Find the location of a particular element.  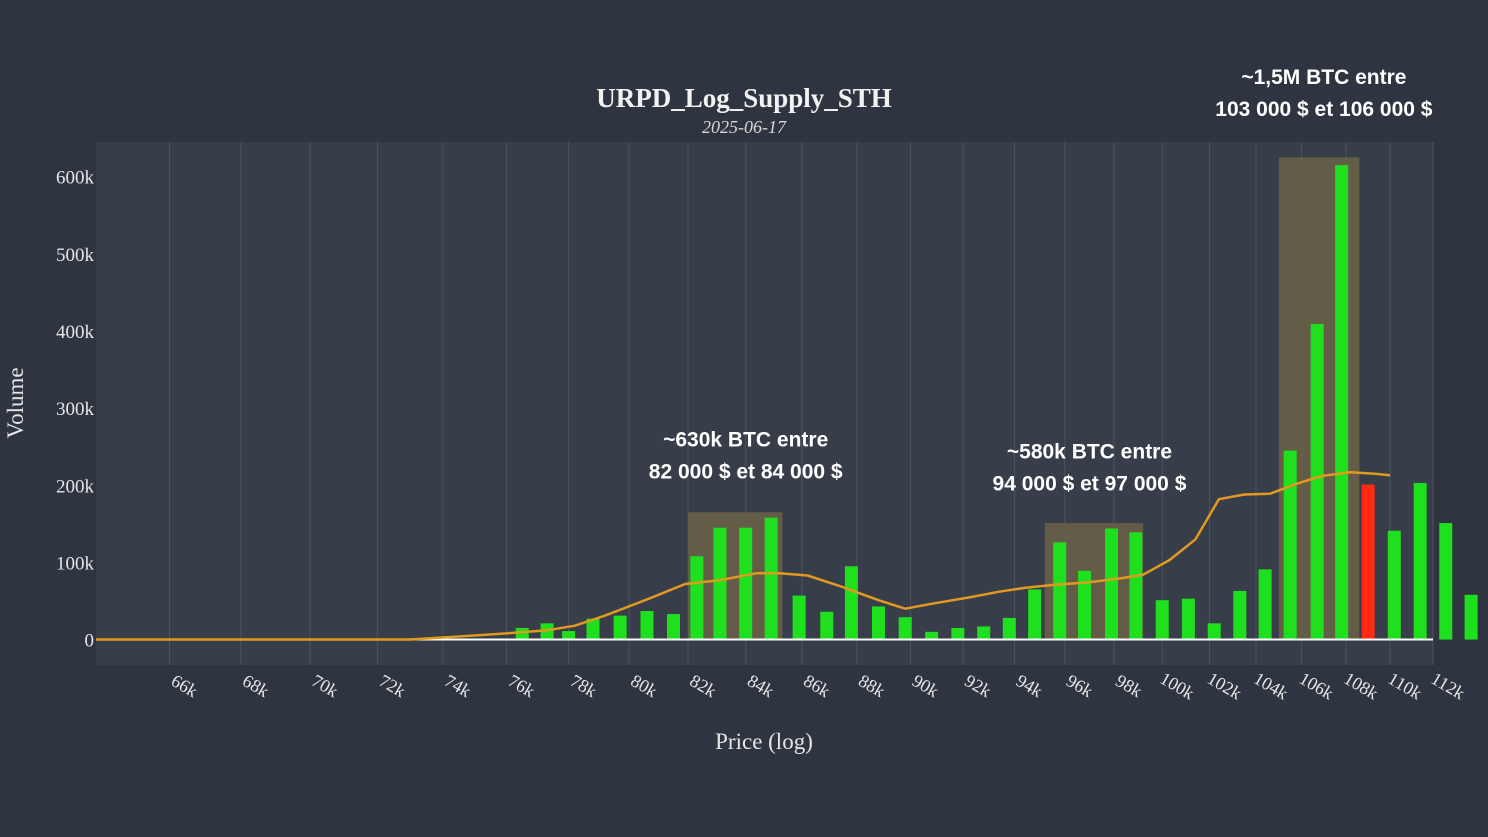

bar-current-price is located at coordinates (1368, 562).